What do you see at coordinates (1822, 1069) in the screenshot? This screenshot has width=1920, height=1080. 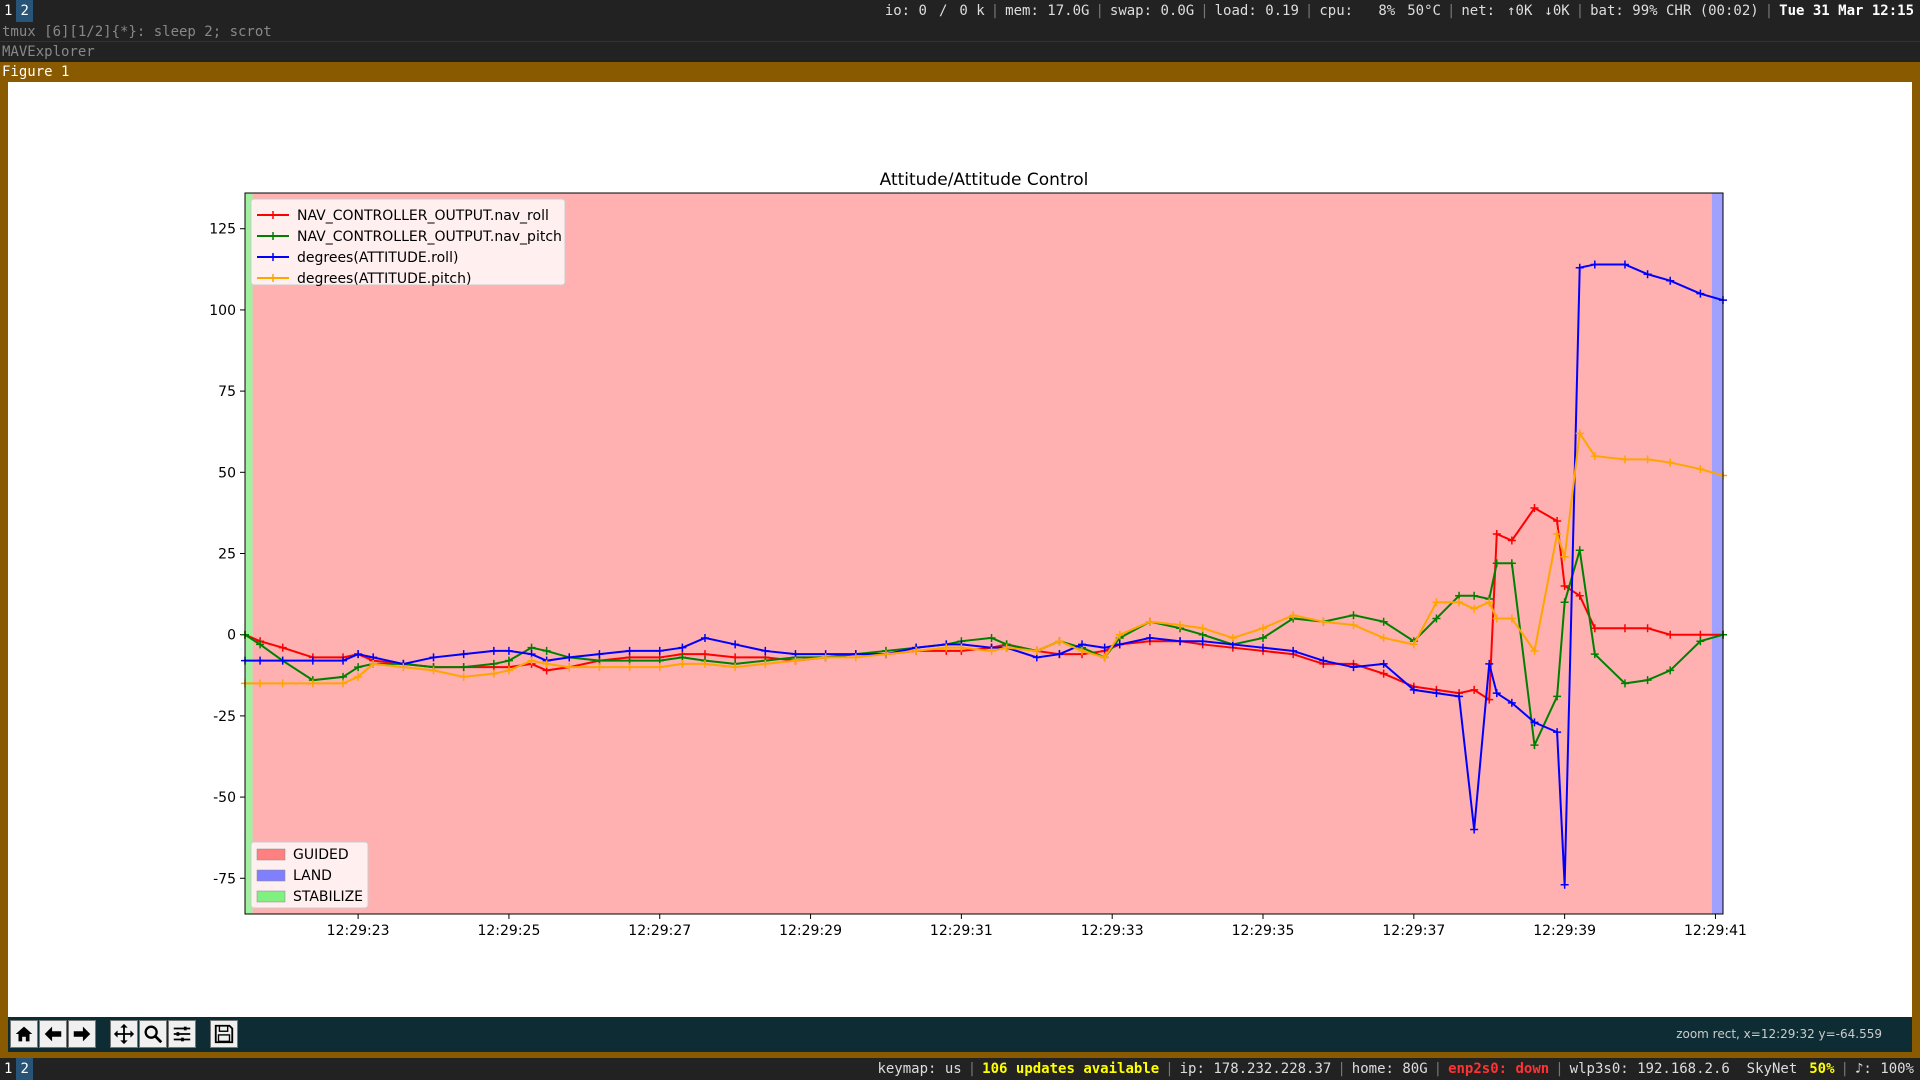 I see `wifi-quality: 50%` at bounding box center [1822, 1069].